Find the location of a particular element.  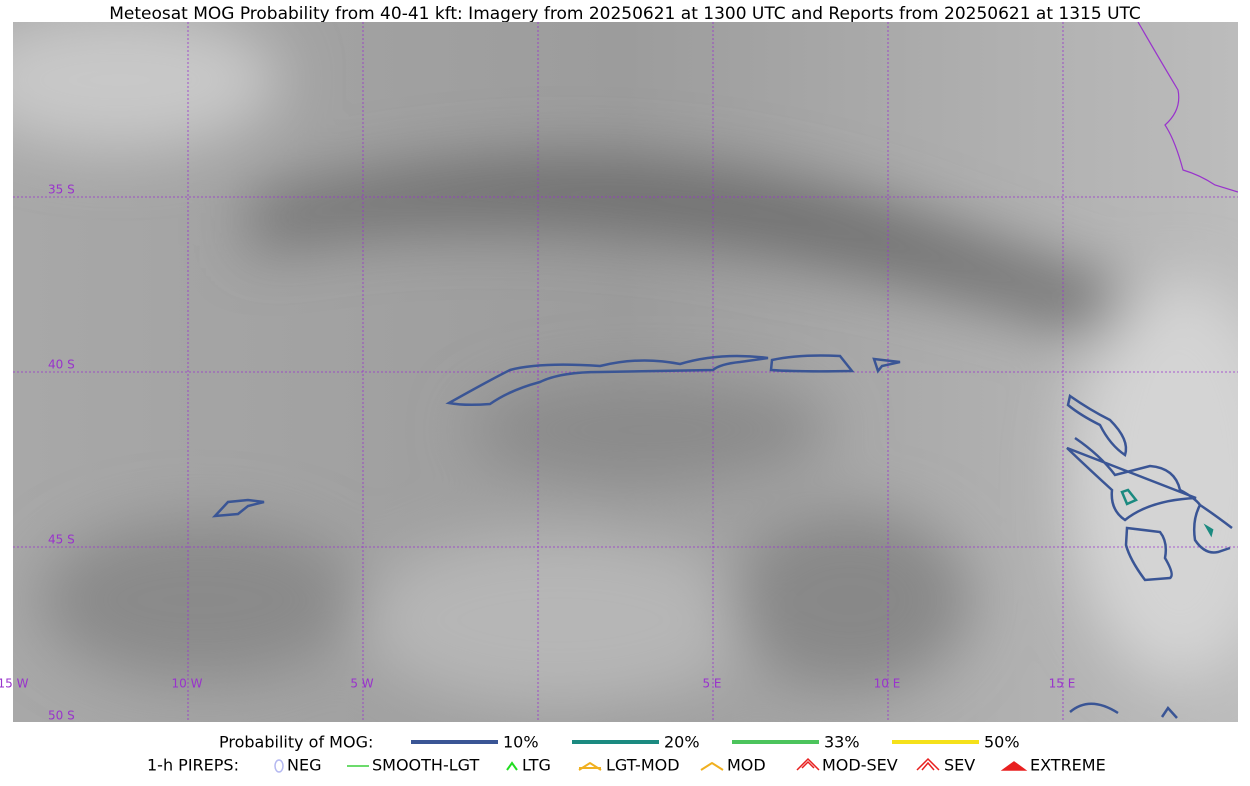

lat-label: 35 S is located at coordinates (61, 190).